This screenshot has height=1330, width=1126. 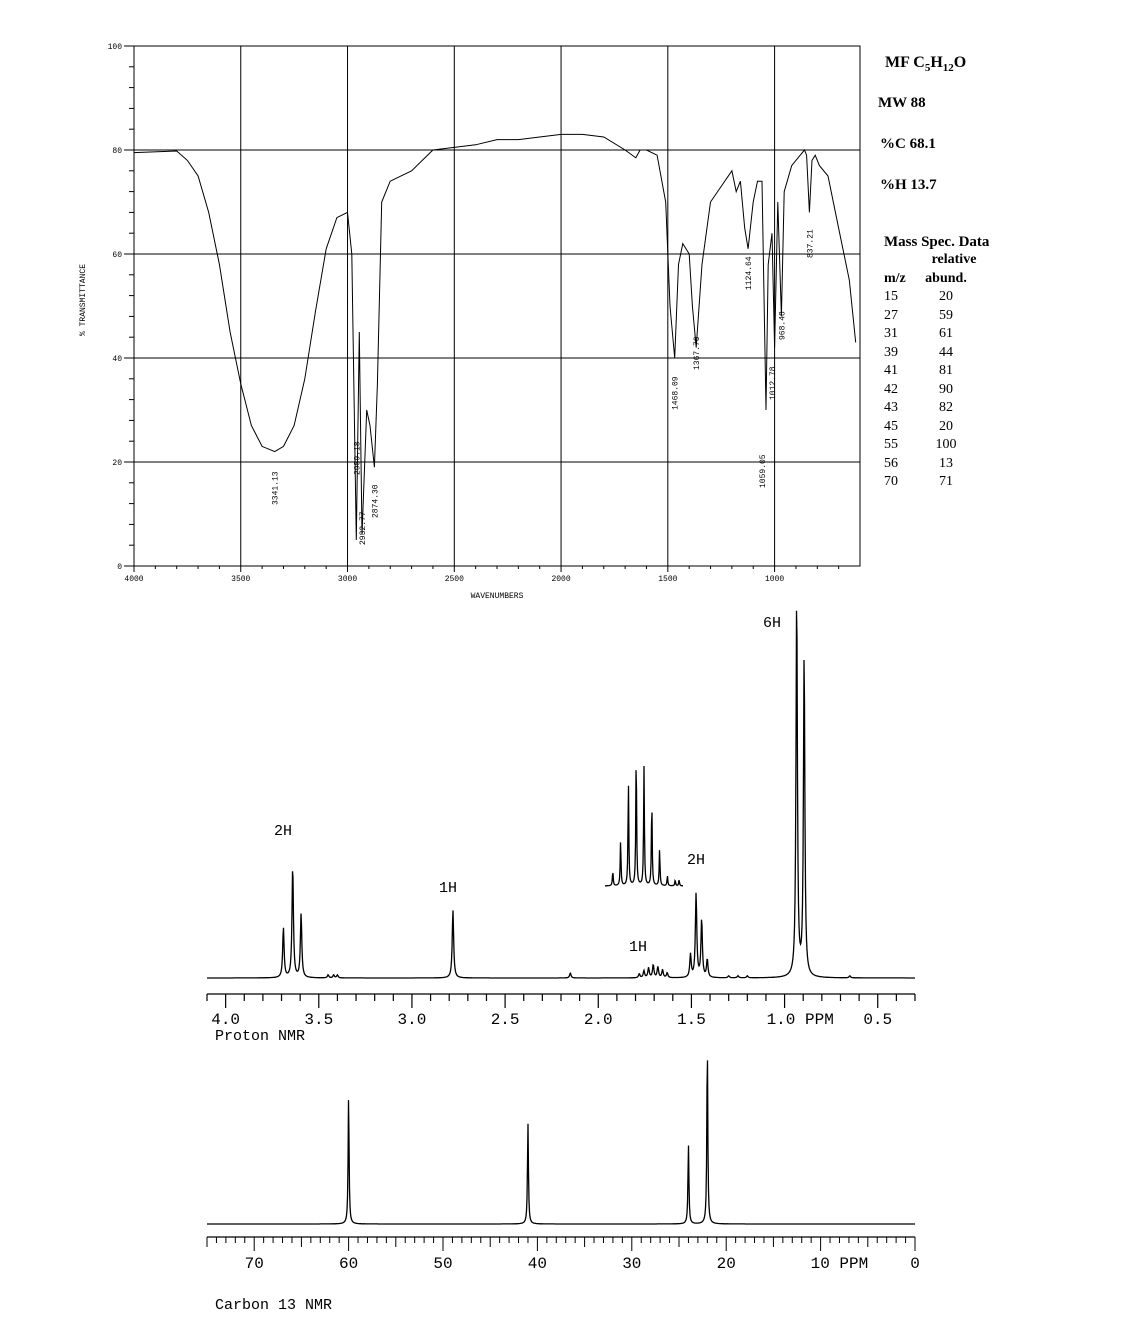 What do you see at coordinates (561, 1142) in the screenshot?
I see `carbon-nmr-spectrum-line` at bounding box center [561, 1142].